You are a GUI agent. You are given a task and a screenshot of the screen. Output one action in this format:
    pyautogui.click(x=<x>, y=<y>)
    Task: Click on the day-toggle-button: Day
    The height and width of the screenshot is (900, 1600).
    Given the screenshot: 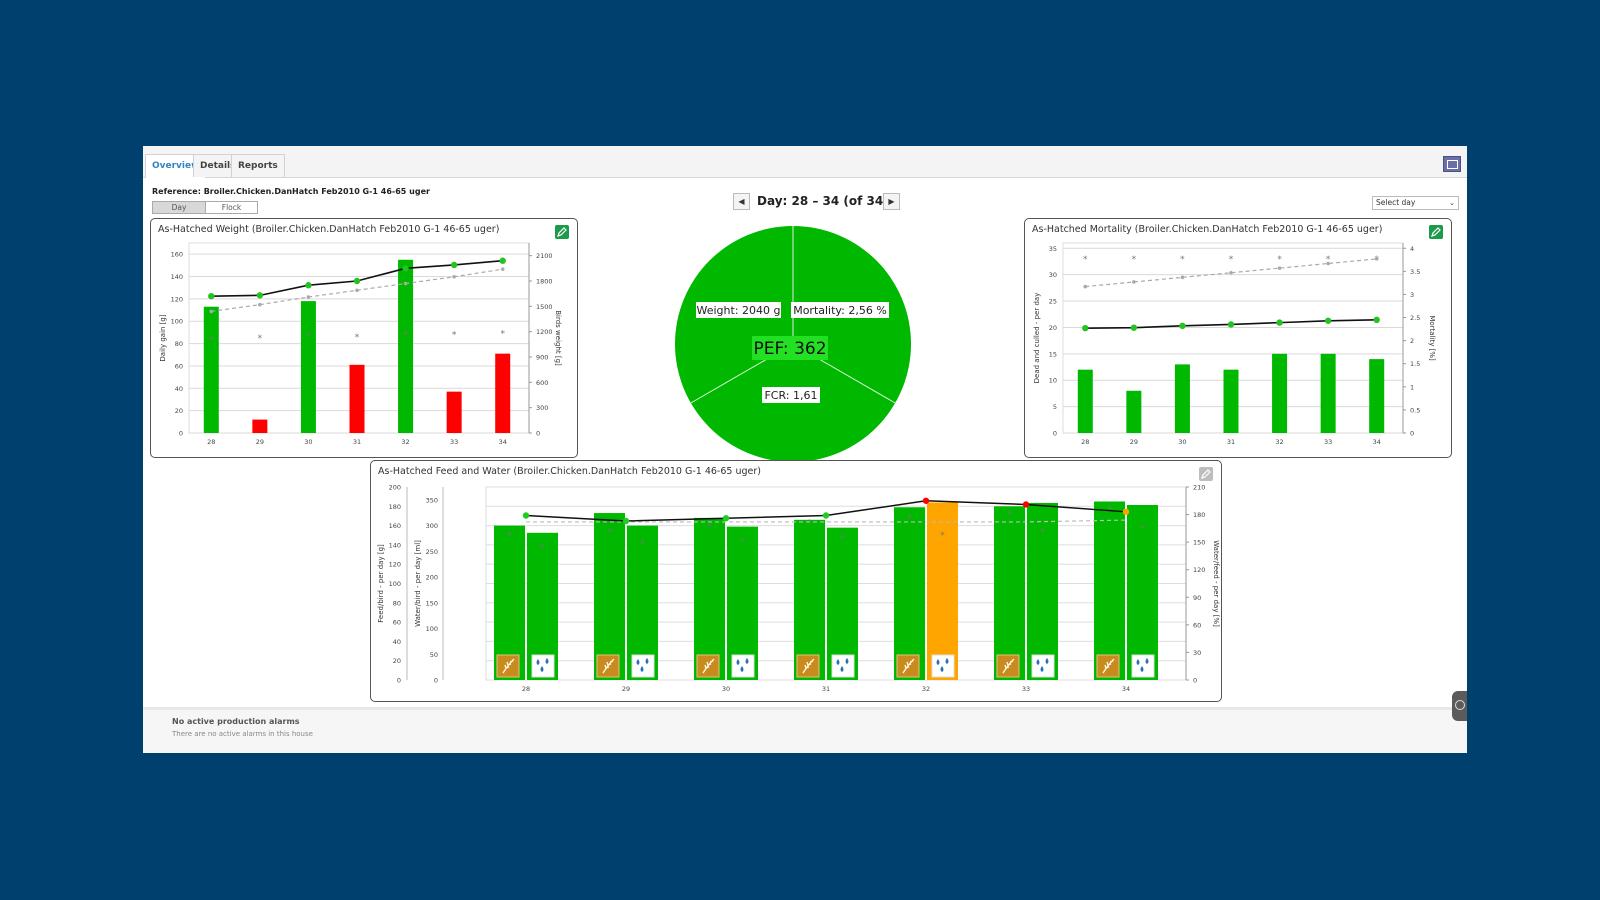 What is the action you would take?
    pyautogui.click(x=179, y=207)
    